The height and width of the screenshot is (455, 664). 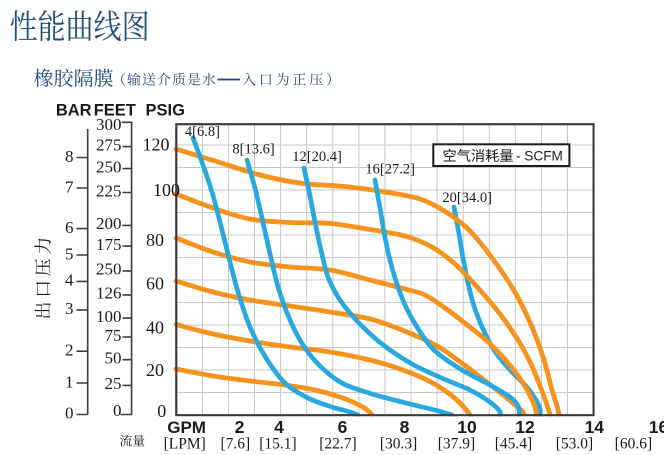 What do you see at coordinates (155, 284) in the screenshot?
I see `svg-text: 60` at bounding box center [155, 284].